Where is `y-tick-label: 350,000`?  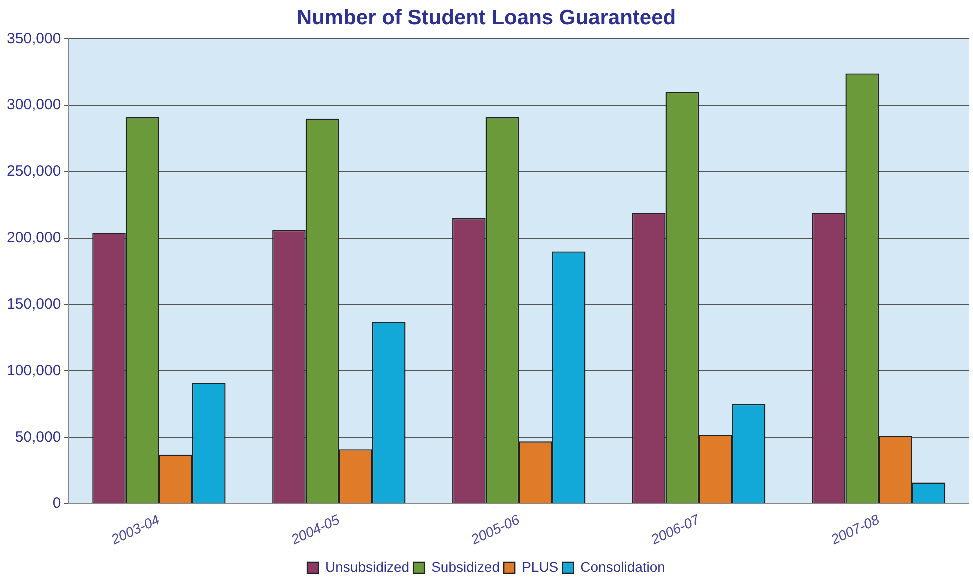
y-tick-label: 350,000 is located at coordinates (34, 39).